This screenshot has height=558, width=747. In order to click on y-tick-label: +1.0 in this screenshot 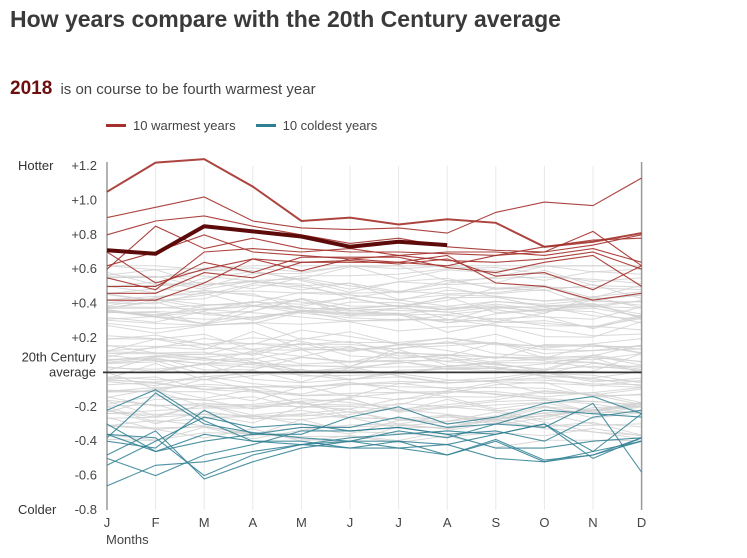, I will do `click(84, 199)`.